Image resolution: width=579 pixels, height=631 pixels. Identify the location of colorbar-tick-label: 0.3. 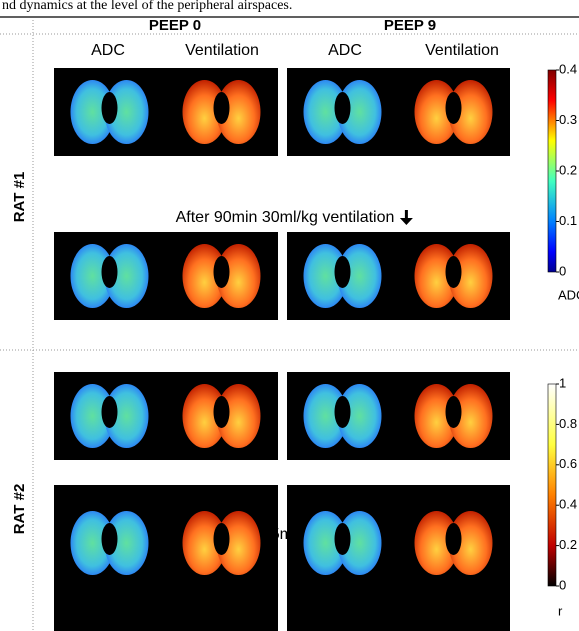
(568, 119).